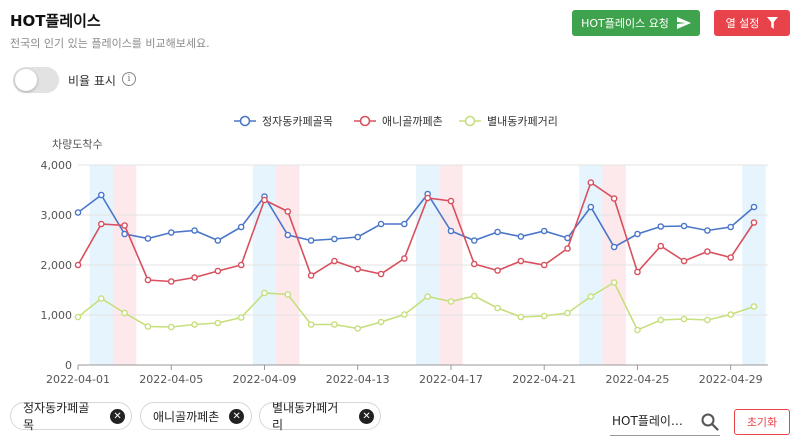 This screenshot has width=800, height=441. I want to click on y-tick-label: 2,000, so click(57, 265).